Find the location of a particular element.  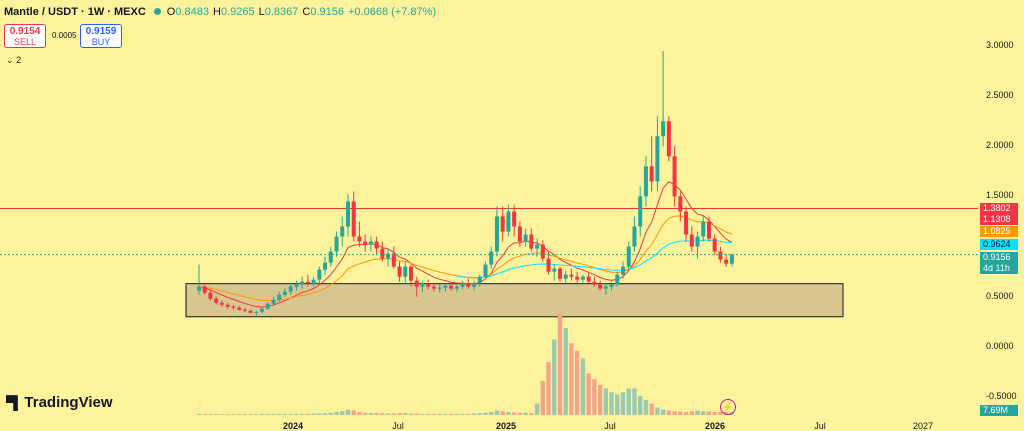

time-scale-label: 2025 is located at coordinates (506, 426).